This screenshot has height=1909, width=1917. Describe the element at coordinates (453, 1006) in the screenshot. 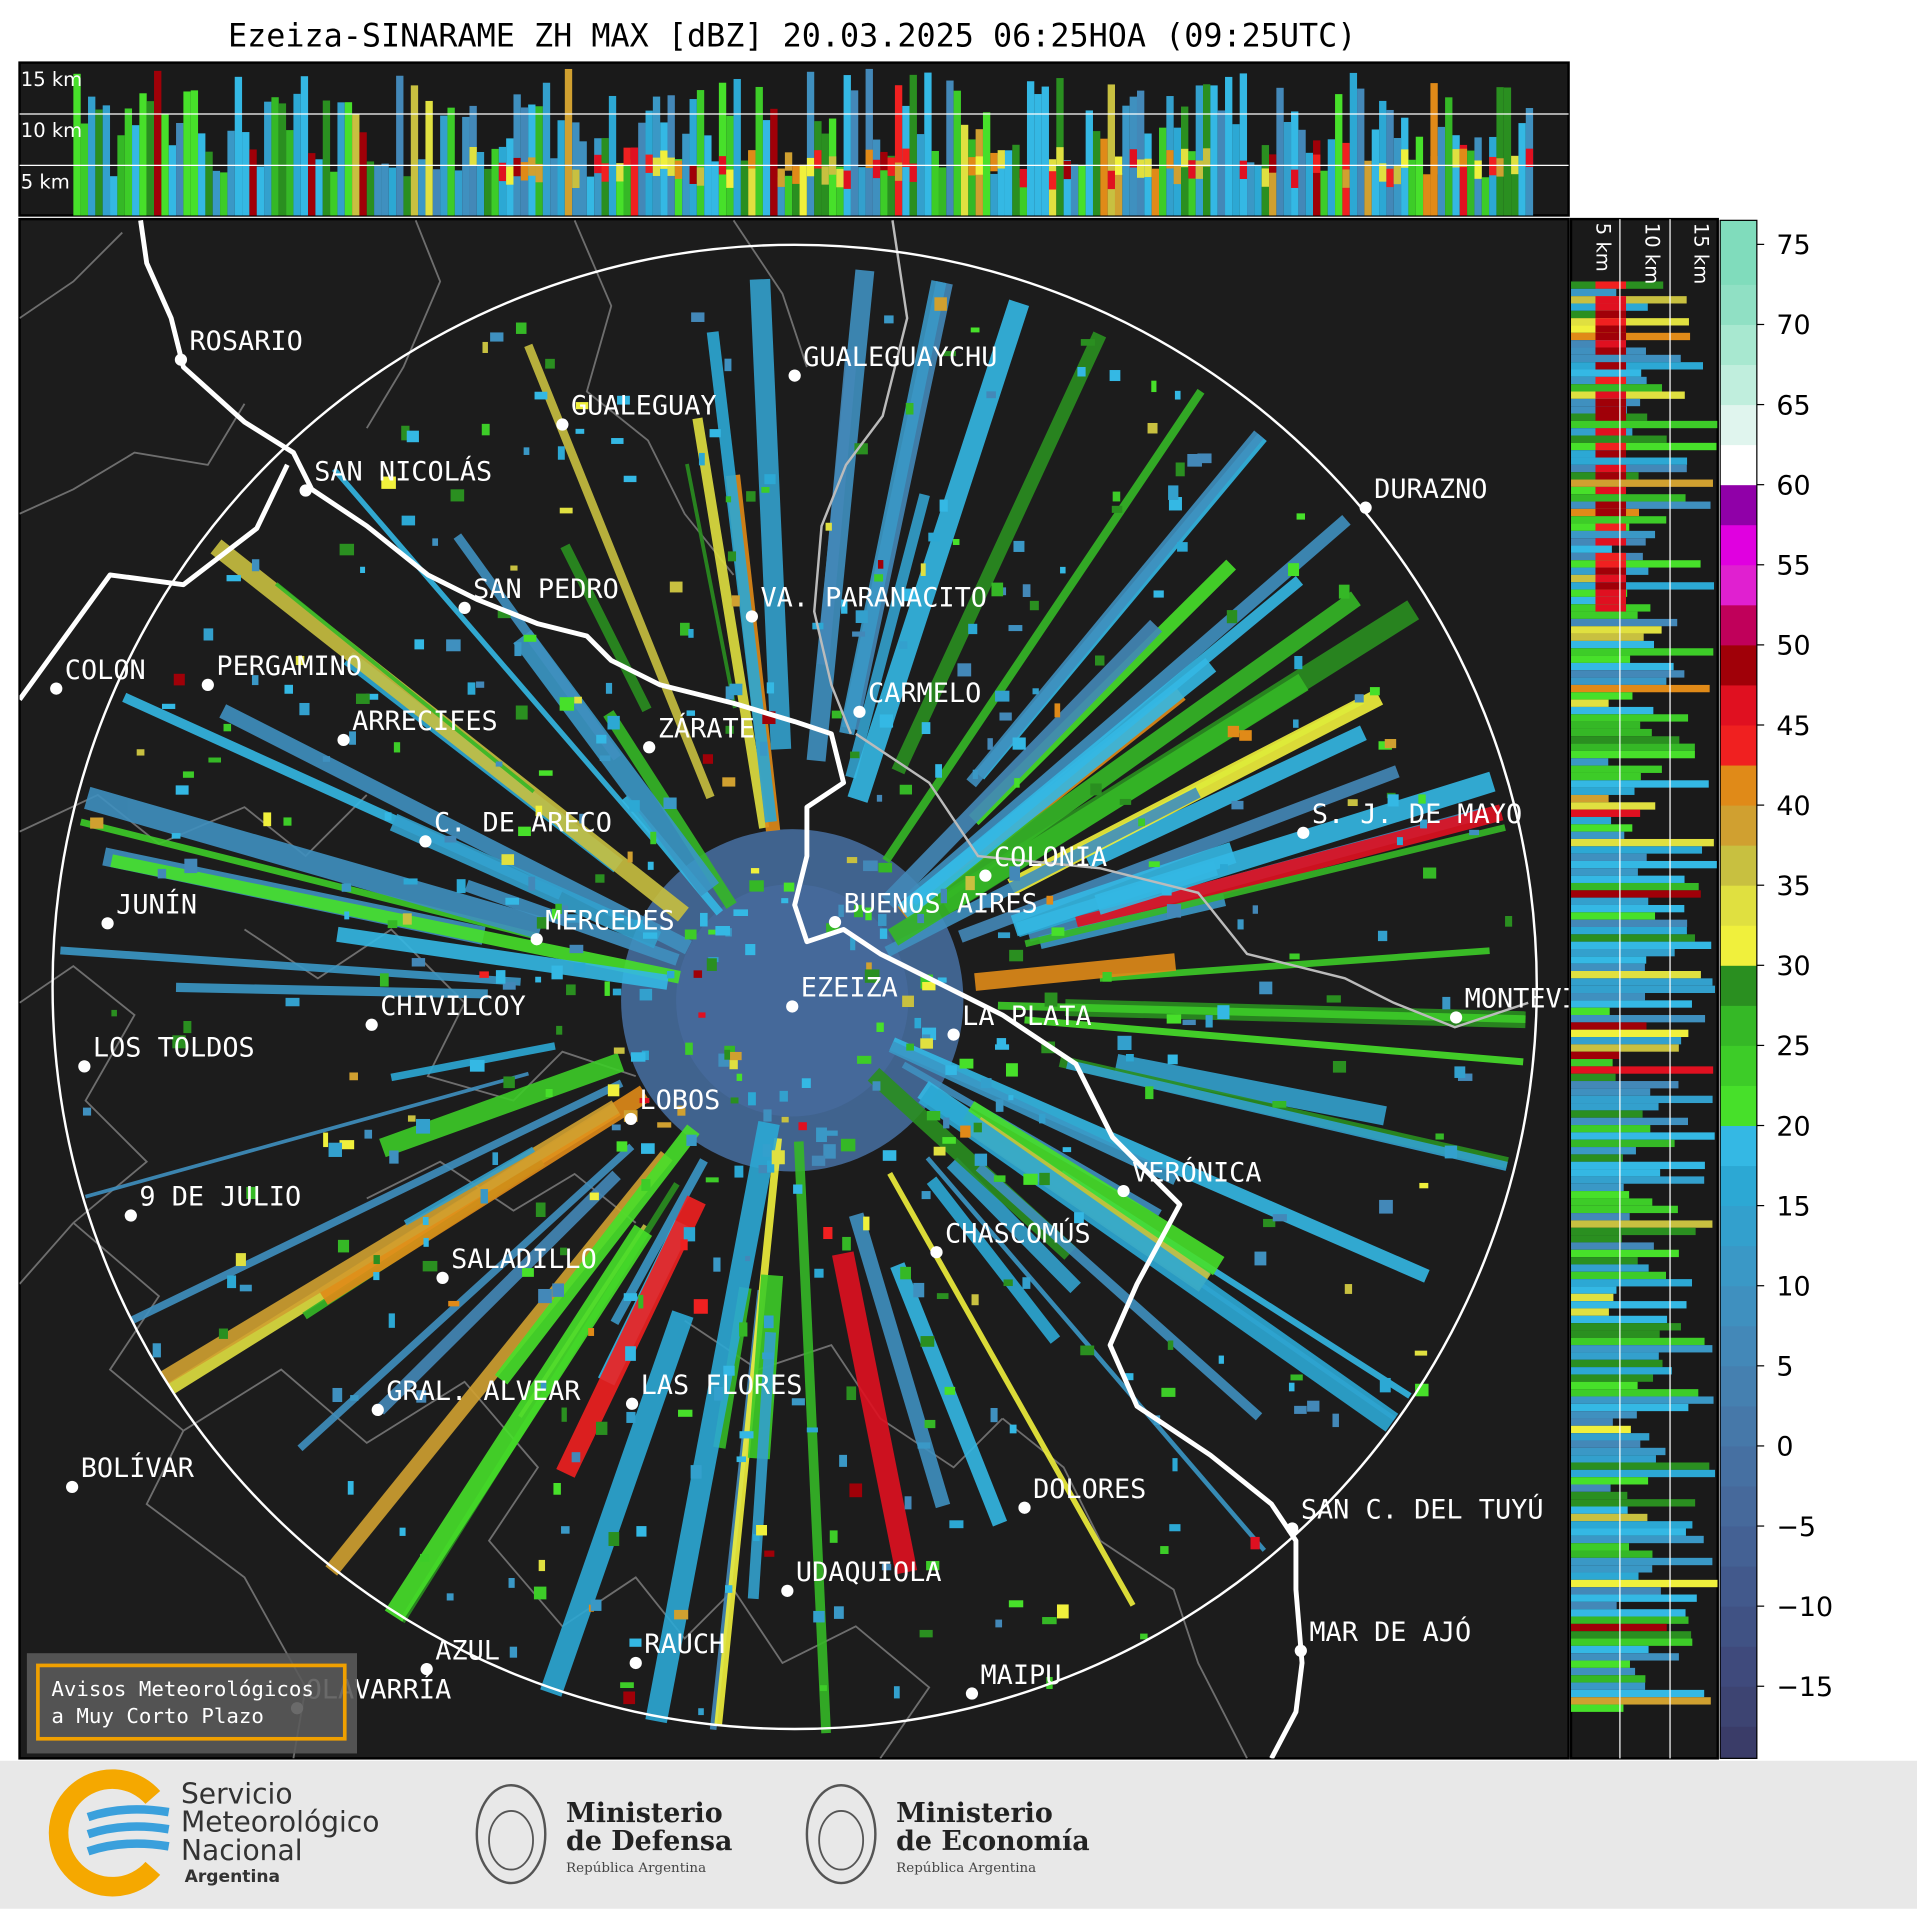

I see `city-label: CHIVILCOY` at that location.